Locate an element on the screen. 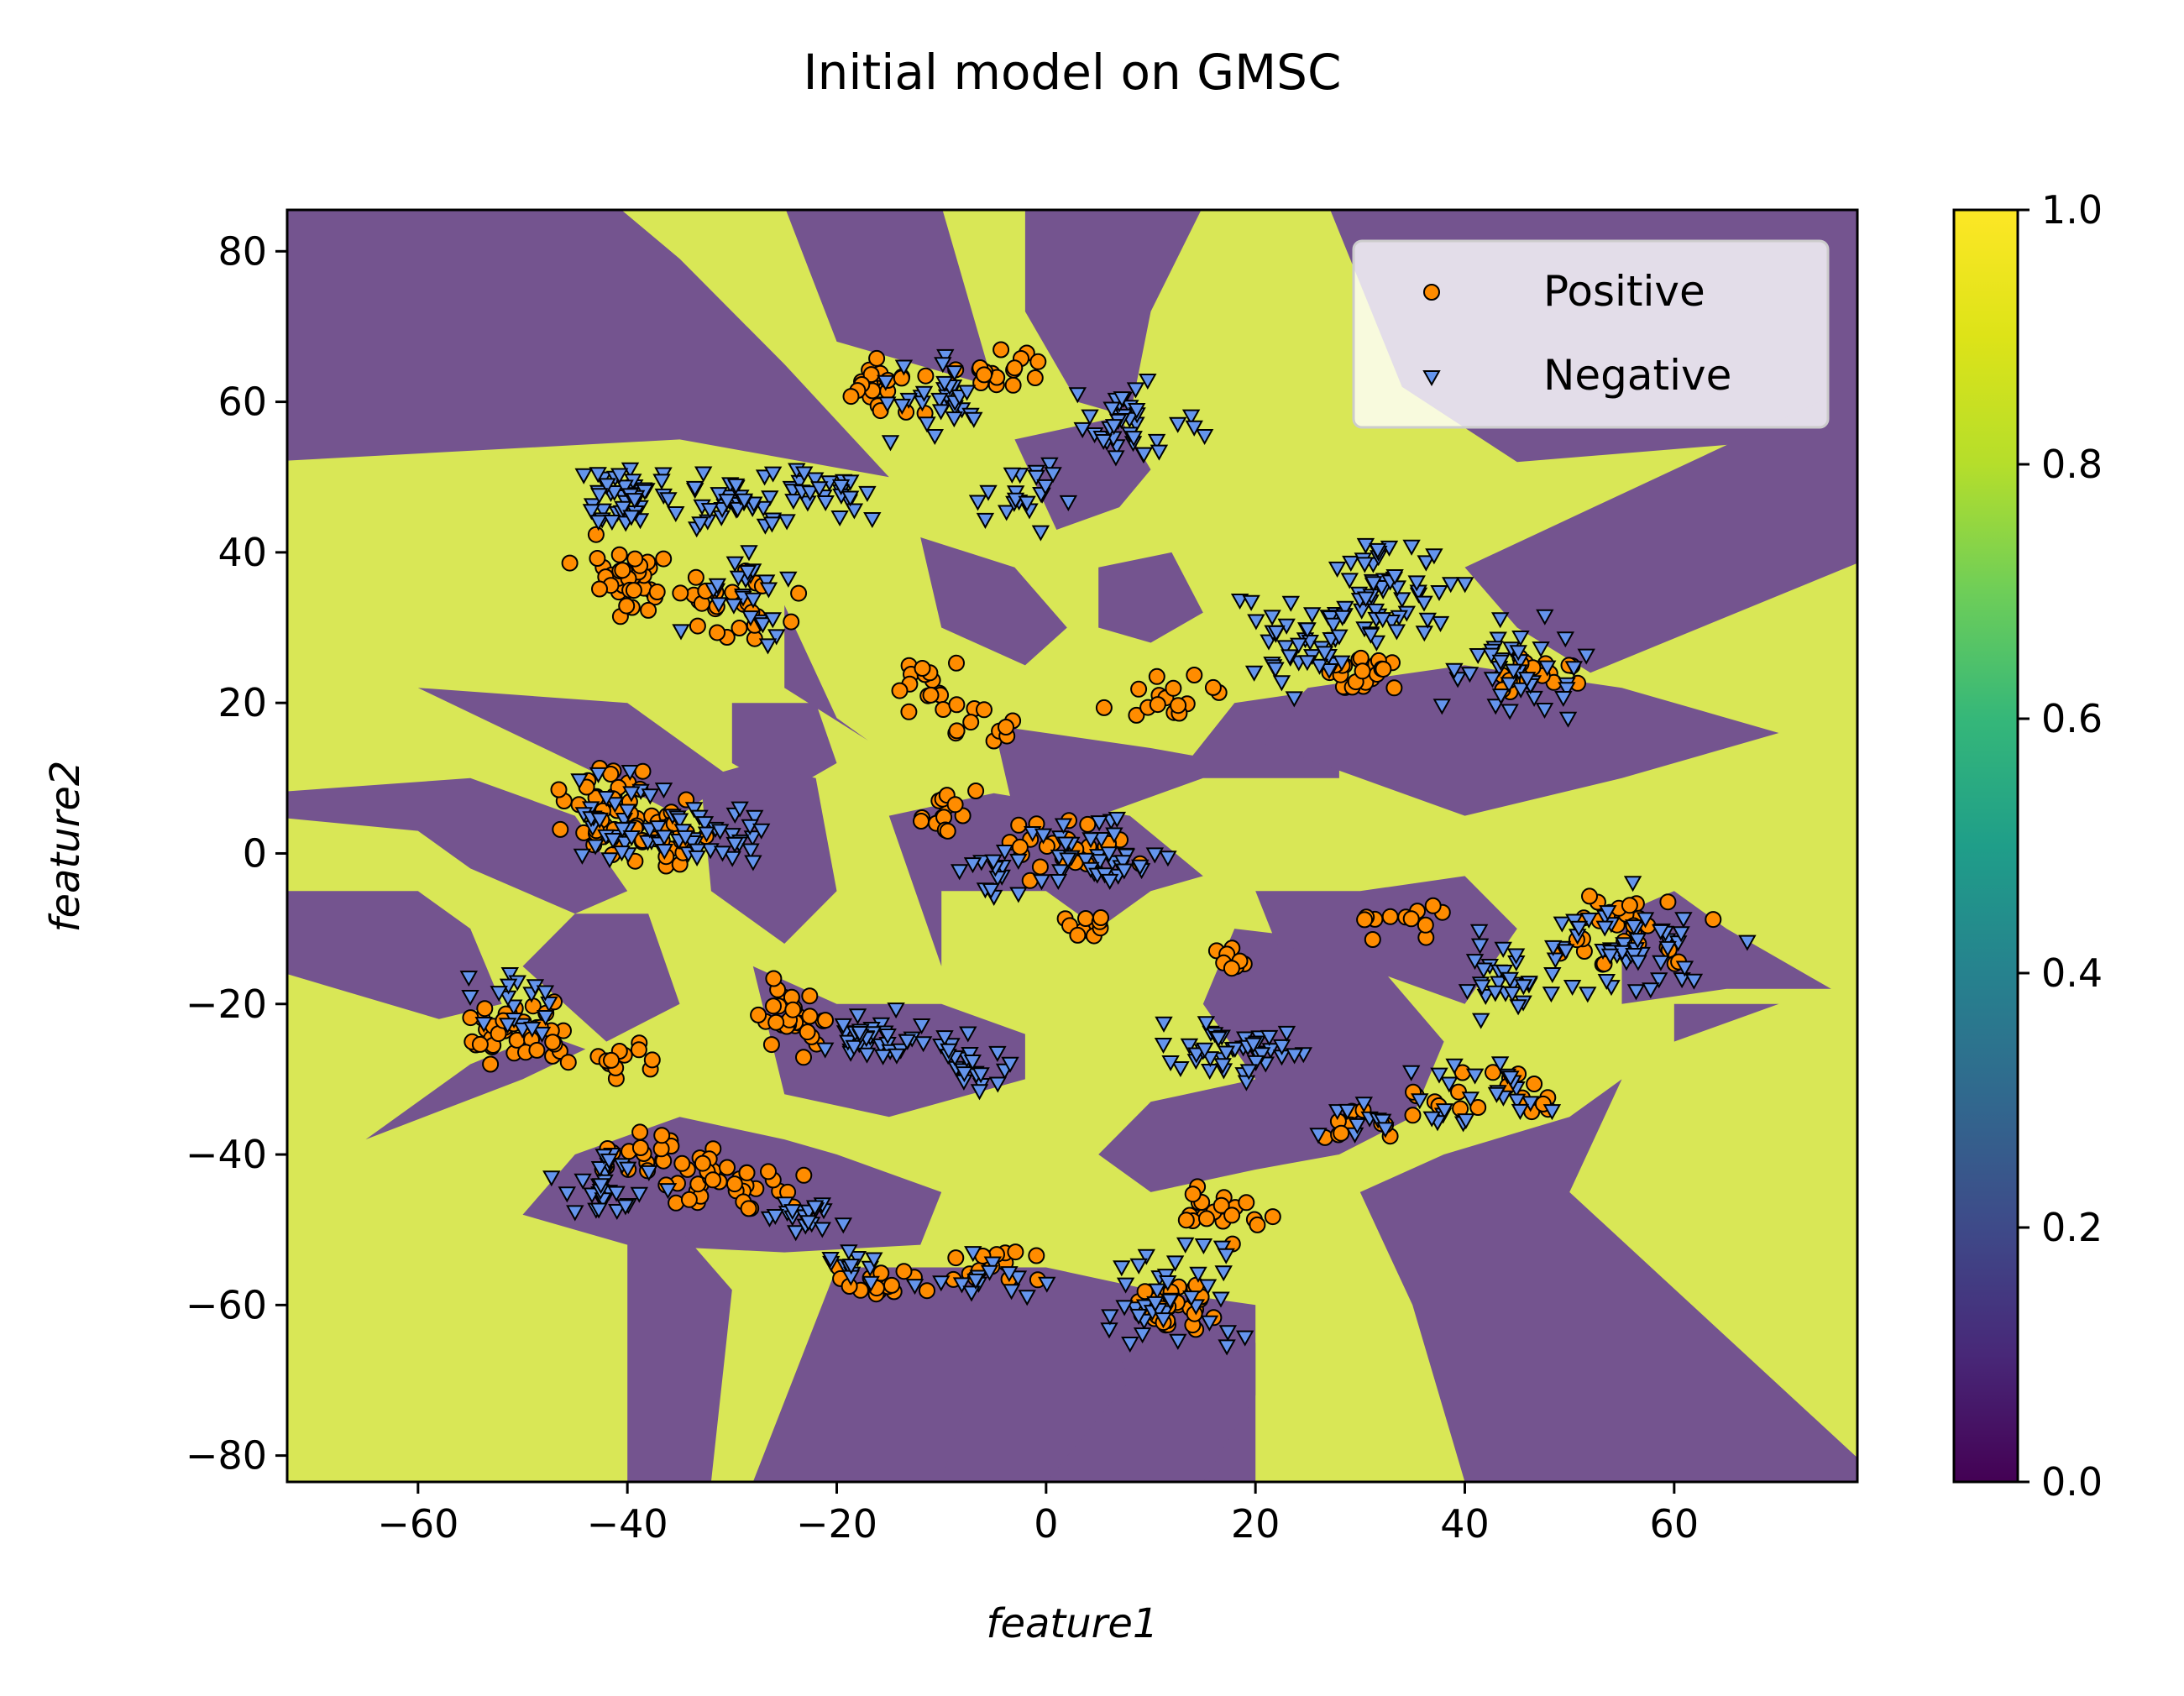 This screenshot has height=1696, width=2184. x-tick-label: 20 is located at coordinates (1256, 1524).